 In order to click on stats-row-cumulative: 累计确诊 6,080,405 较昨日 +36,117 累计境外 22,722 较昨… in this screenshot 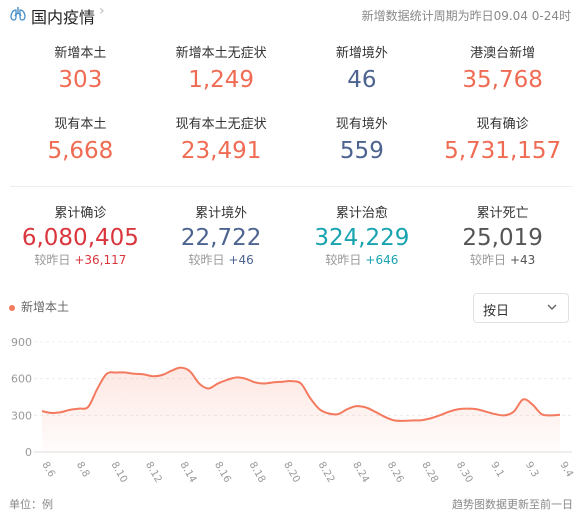, I will do `click(291, 236)`.